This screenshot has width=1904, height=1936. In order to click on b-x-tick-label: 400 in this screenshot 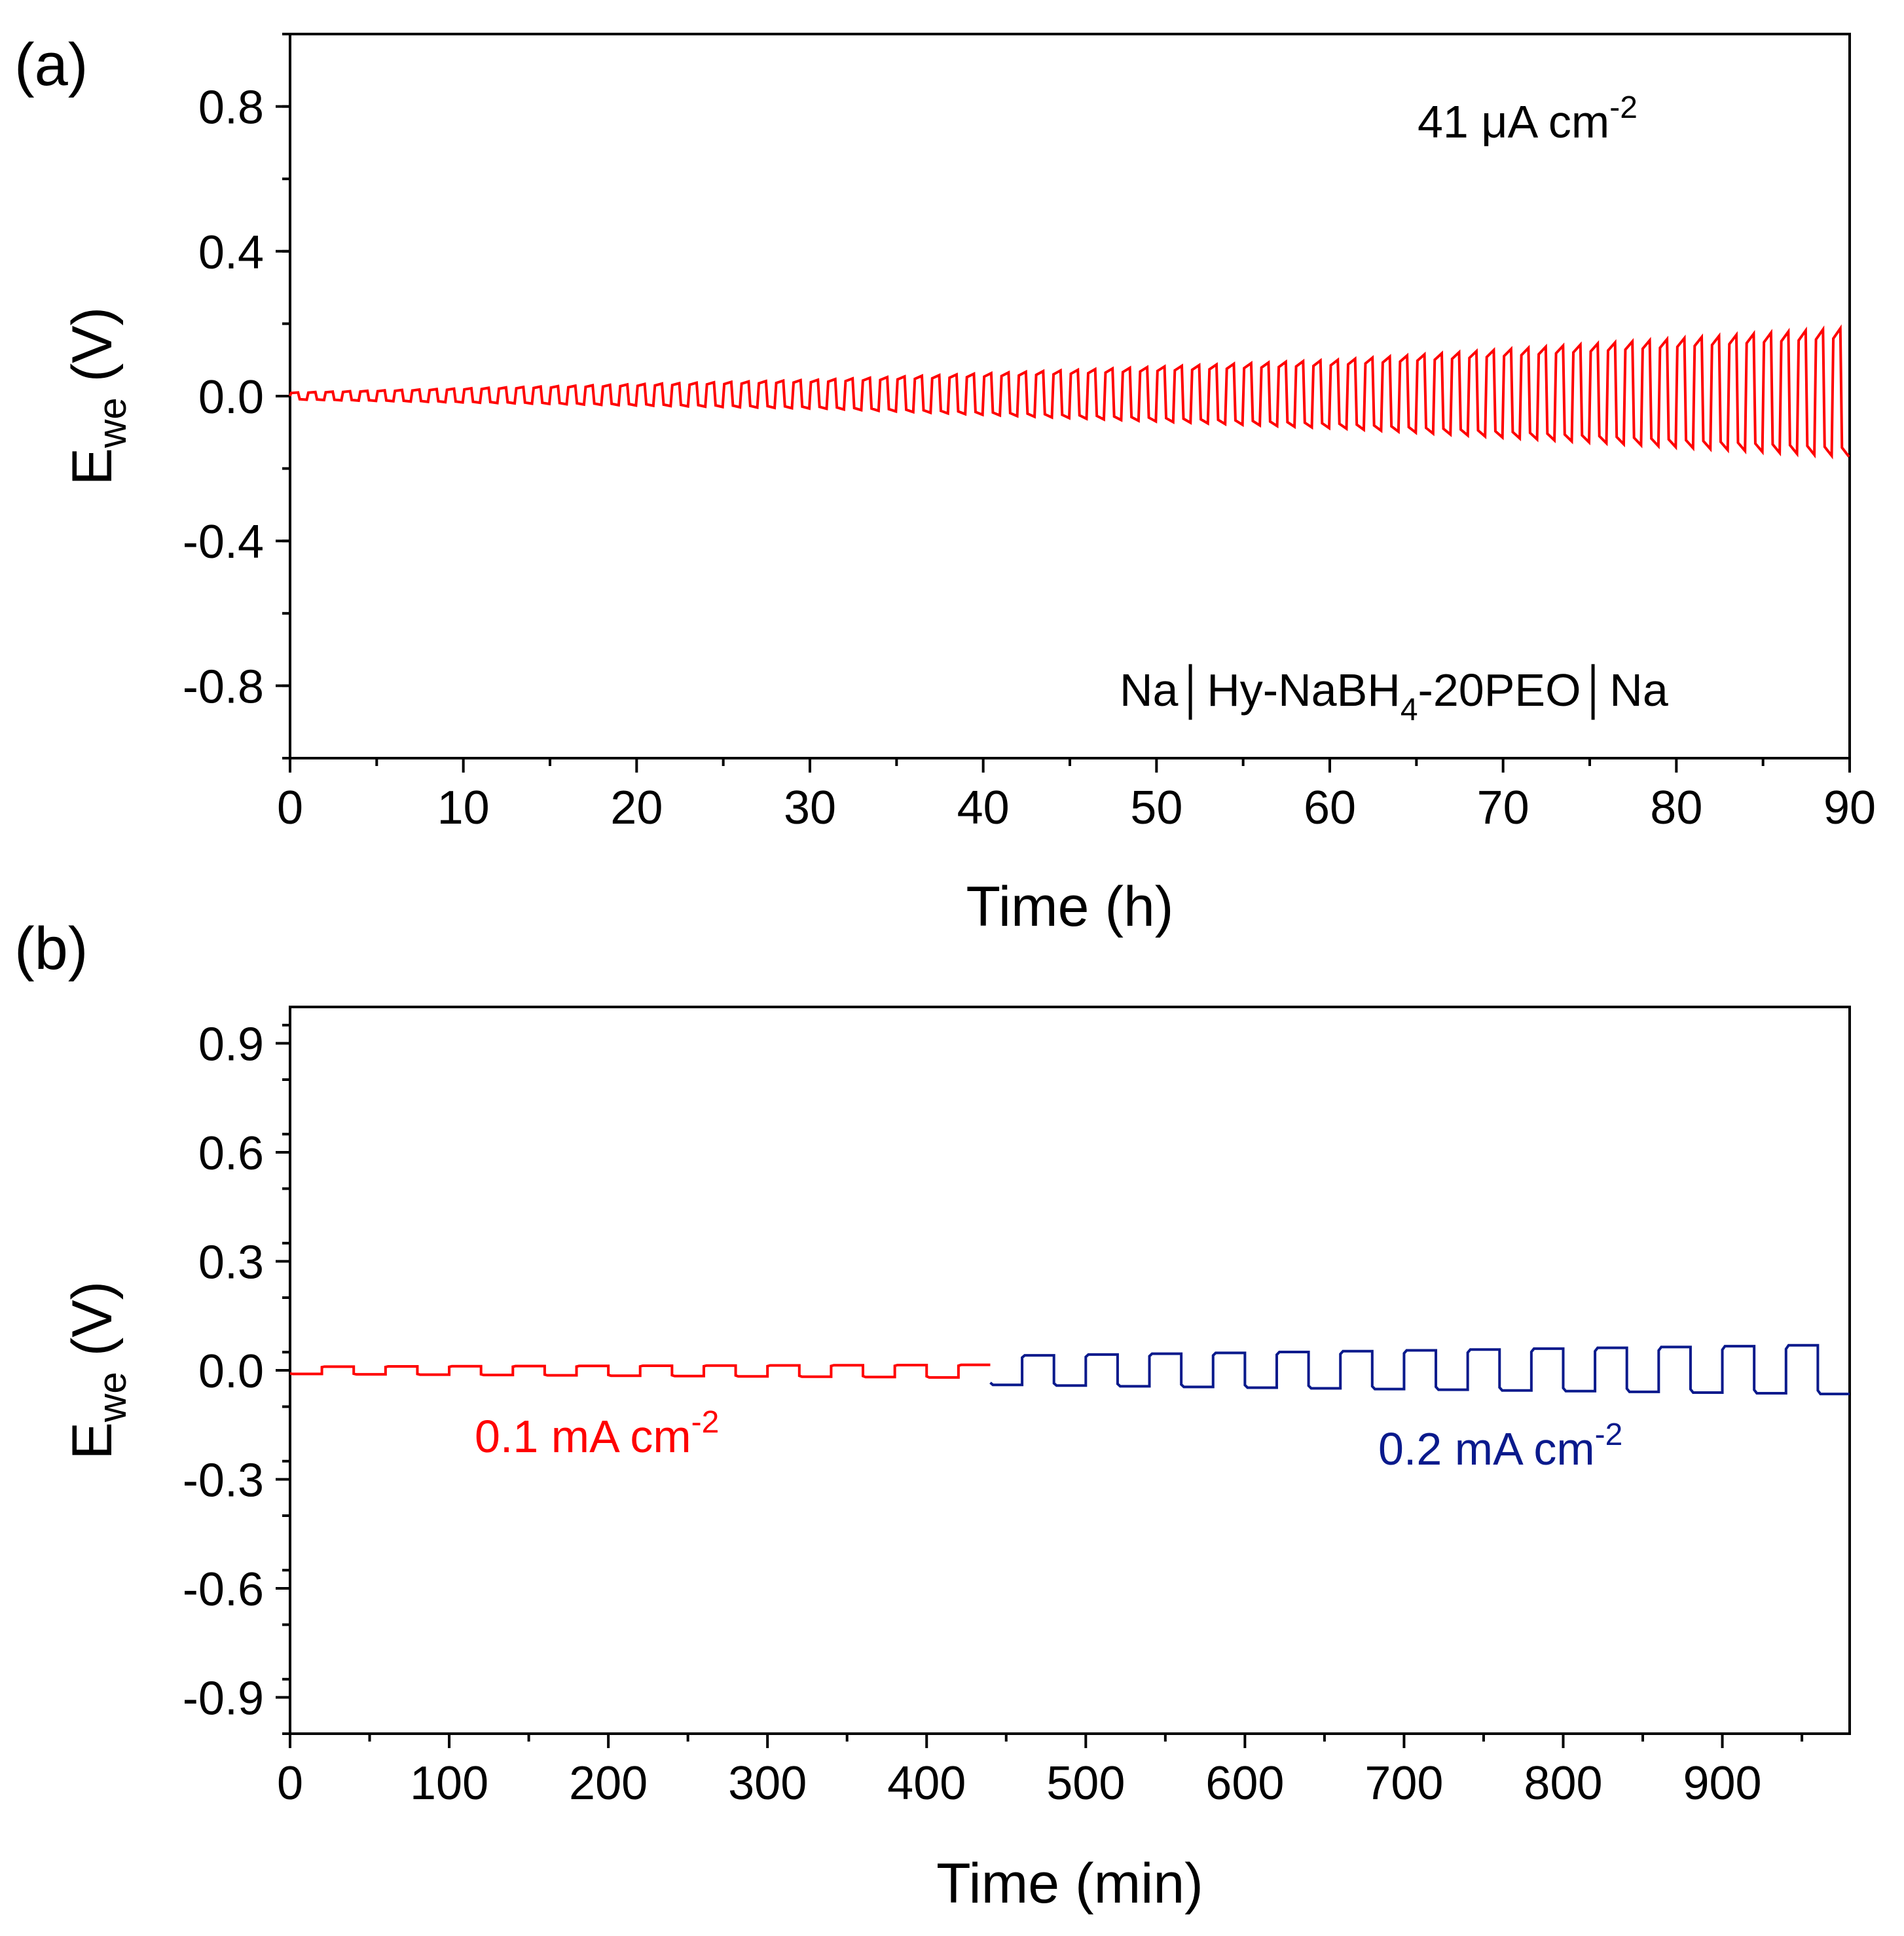, I will do `click(926, 1783)`.